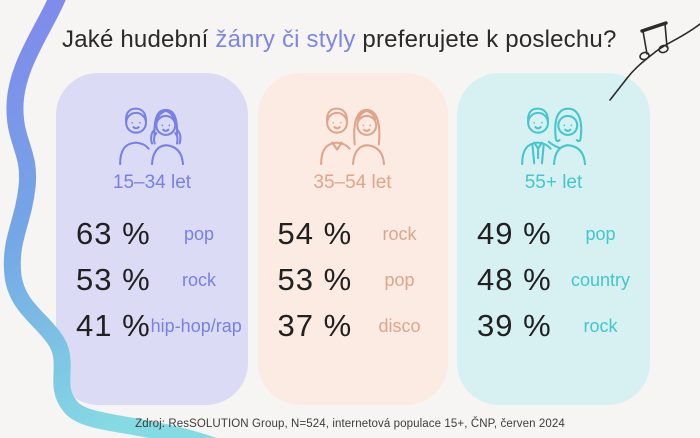  I want to click on stat-value: 41 %, so click(113, 325).